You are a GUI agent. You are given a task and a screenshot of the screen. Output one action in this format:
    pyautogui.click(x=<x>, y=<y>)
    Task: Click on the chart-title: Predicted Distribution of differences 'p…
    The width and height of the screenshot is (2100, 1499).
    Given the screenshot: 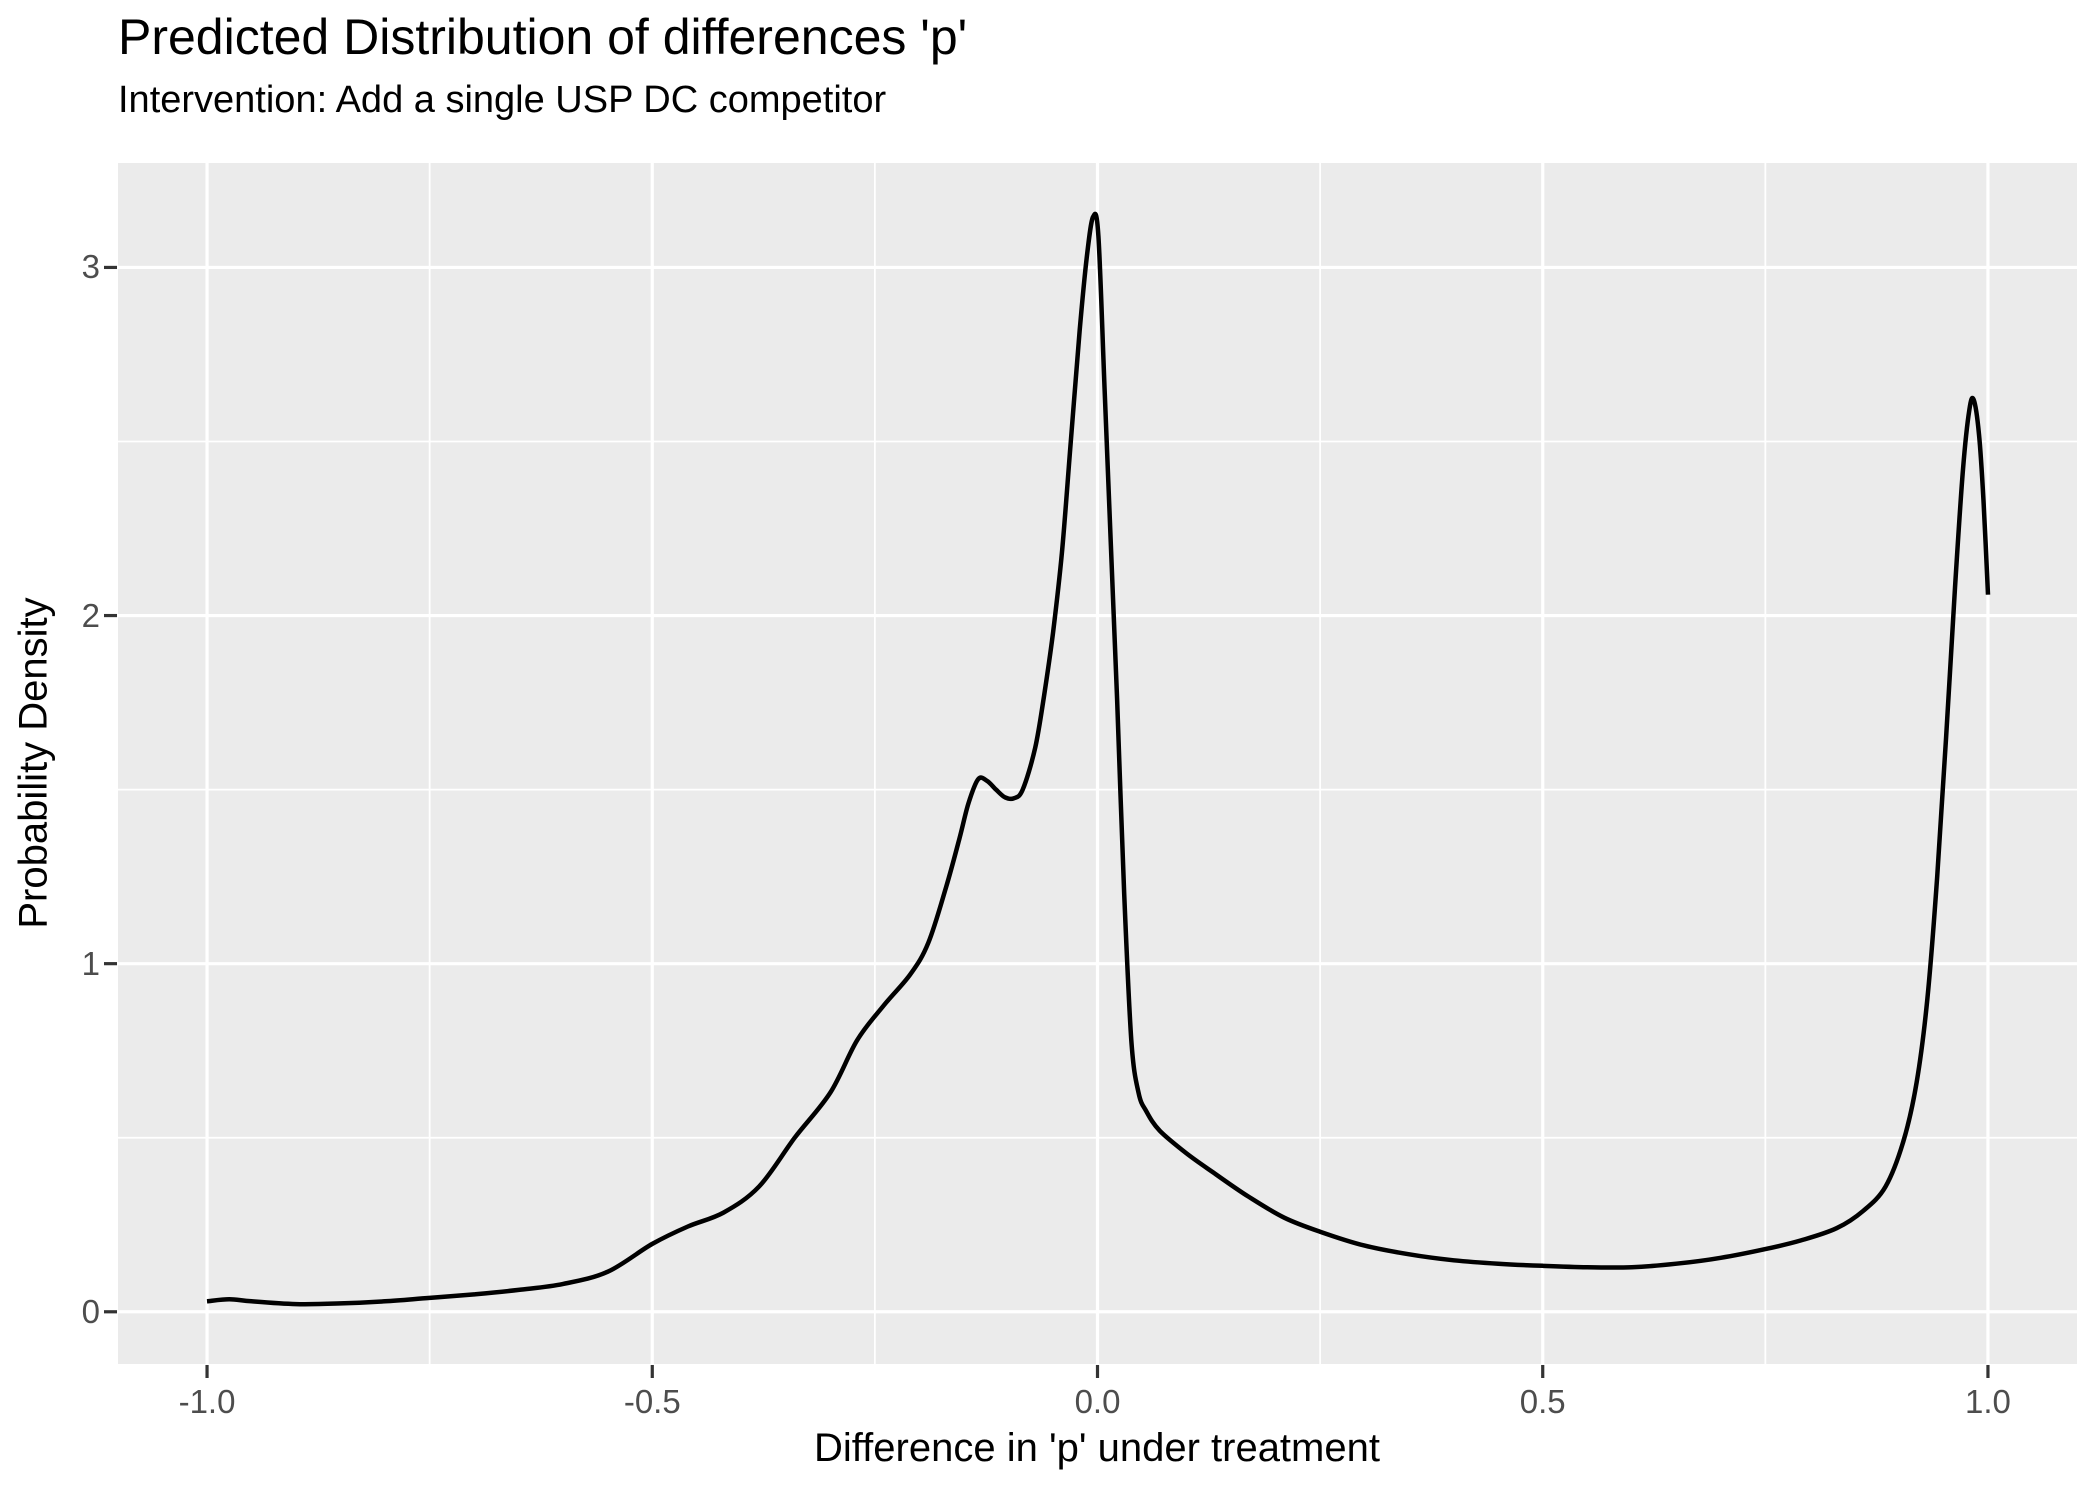 What is the action you would take?
    pyautogui.click(x=543, y=37)
    